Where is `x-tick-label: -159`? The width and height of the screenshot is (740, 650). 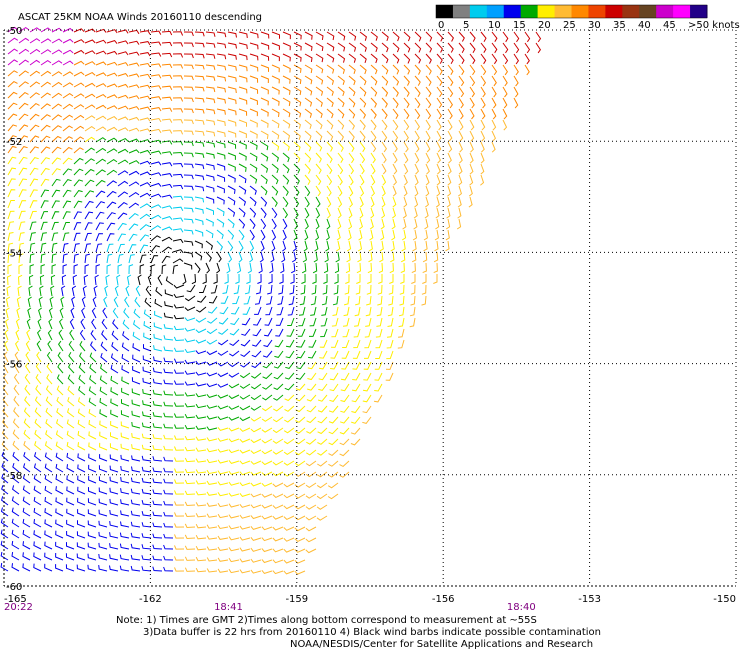 x-tick-label: -159 is located at coordinates (296, 599).